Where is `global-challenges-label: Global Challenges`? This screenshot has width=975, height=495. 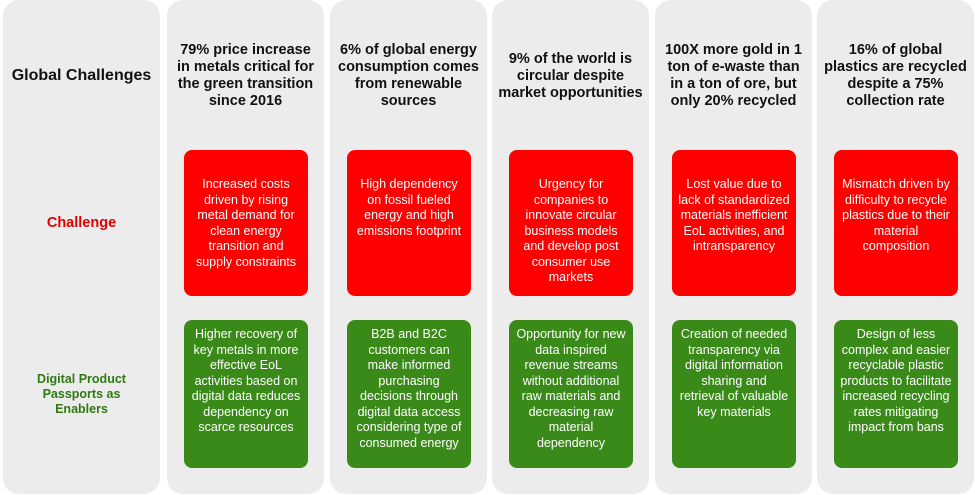
global-challenges-label: Global Challenges is located at coordinates (81, 75).